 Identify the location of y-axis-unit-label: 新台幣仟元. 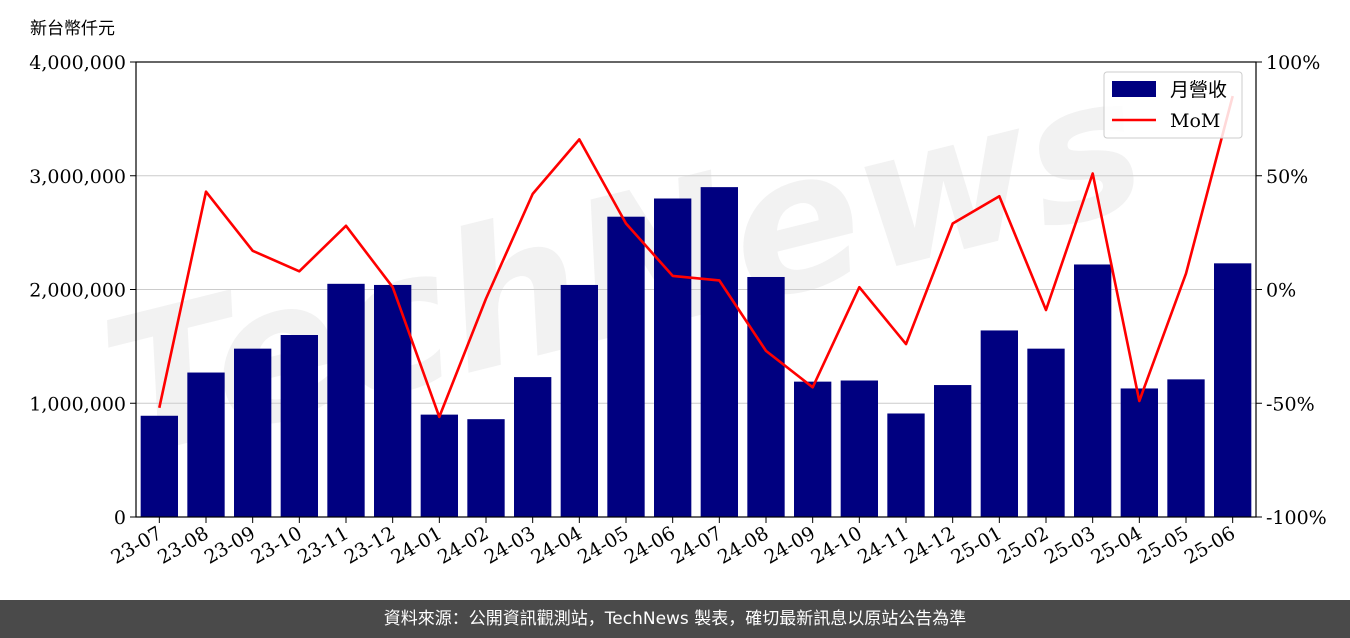
(72, 29).